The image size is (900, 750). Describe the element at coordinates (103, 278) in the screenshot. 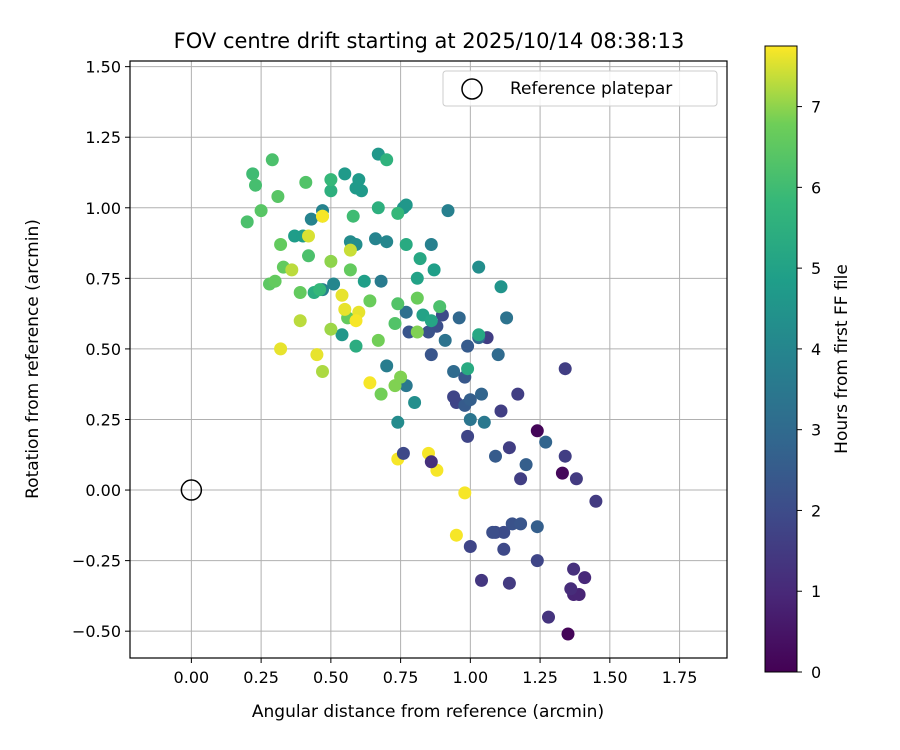

I see `y-tick-label: 0.75` at that location.